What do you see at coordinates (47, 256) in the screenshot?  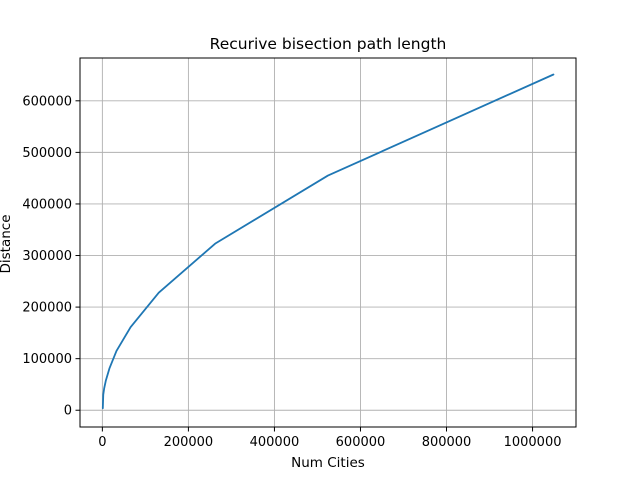 I see `y-tick-label: 300000` at bounding box center [47, 256].